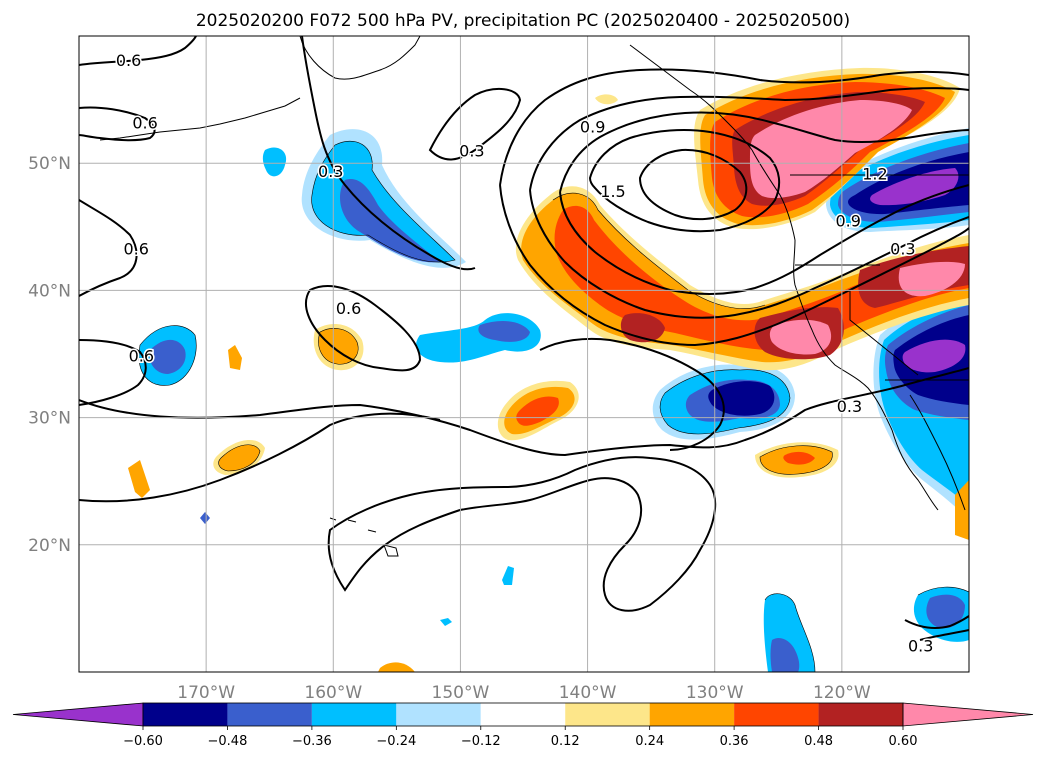 The height and width of the screenshot is (765, 1047). I want to click on positive-blob-125w-52n, so click(831, 149).